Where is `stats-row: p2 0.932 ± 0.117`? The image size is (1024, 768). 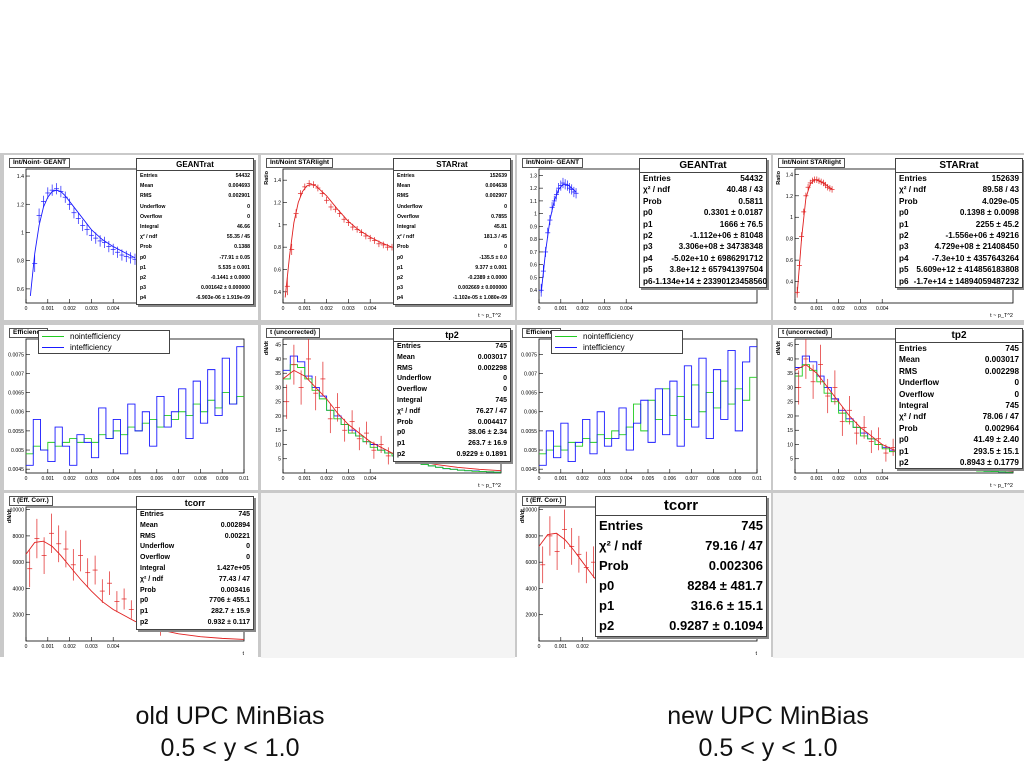
stats-row: p2 0.932 ± 0.117 is located at coordinates (195, 623).